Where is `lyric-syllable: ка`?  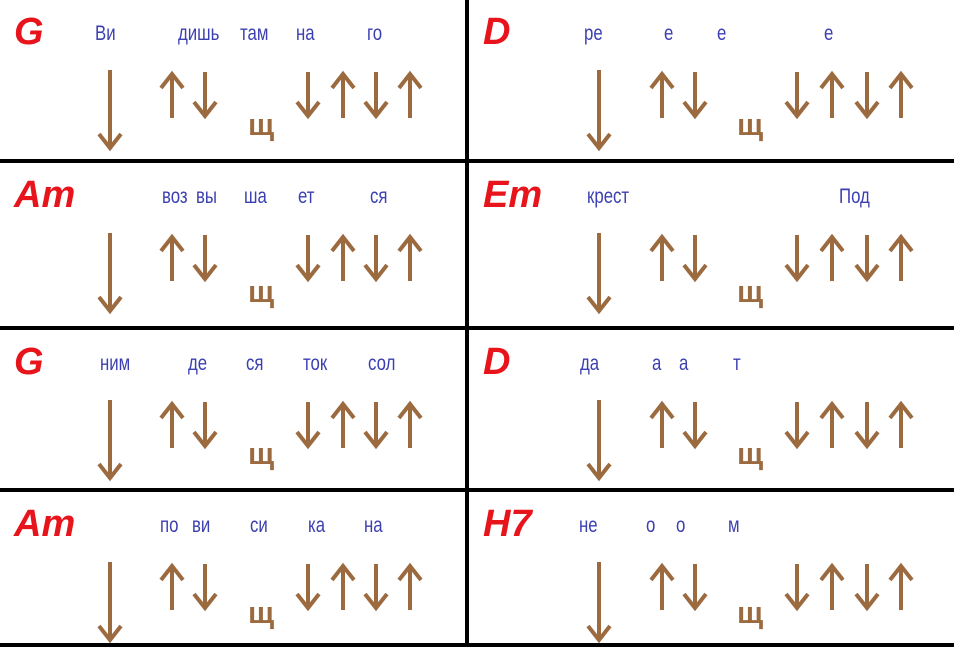 lyric-syllable: ка is located at coordinates (317, 525).